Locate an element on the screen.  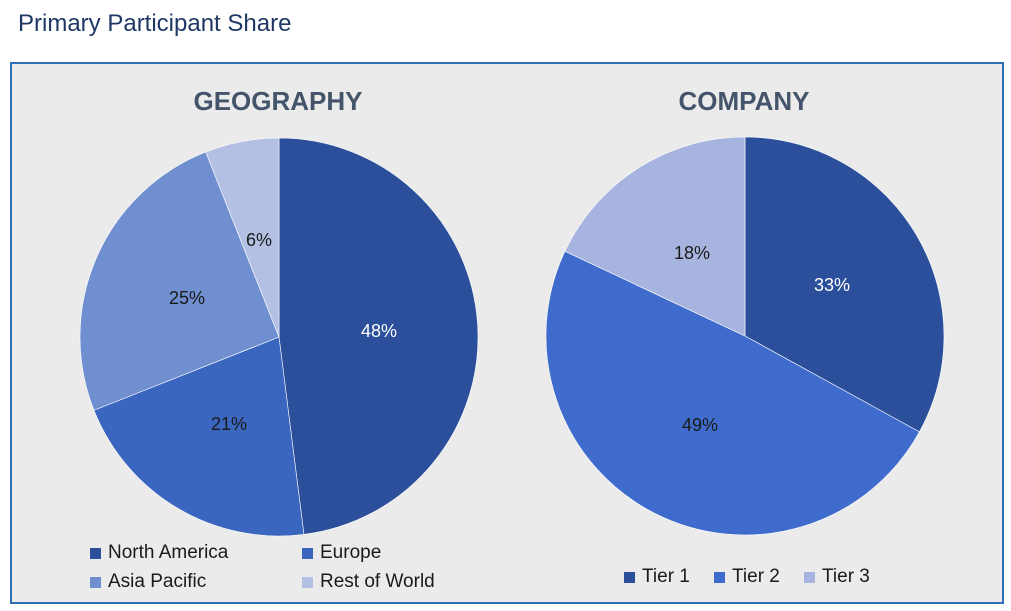
pie-slice-rest-of-world is located at coordinates (242, 237).